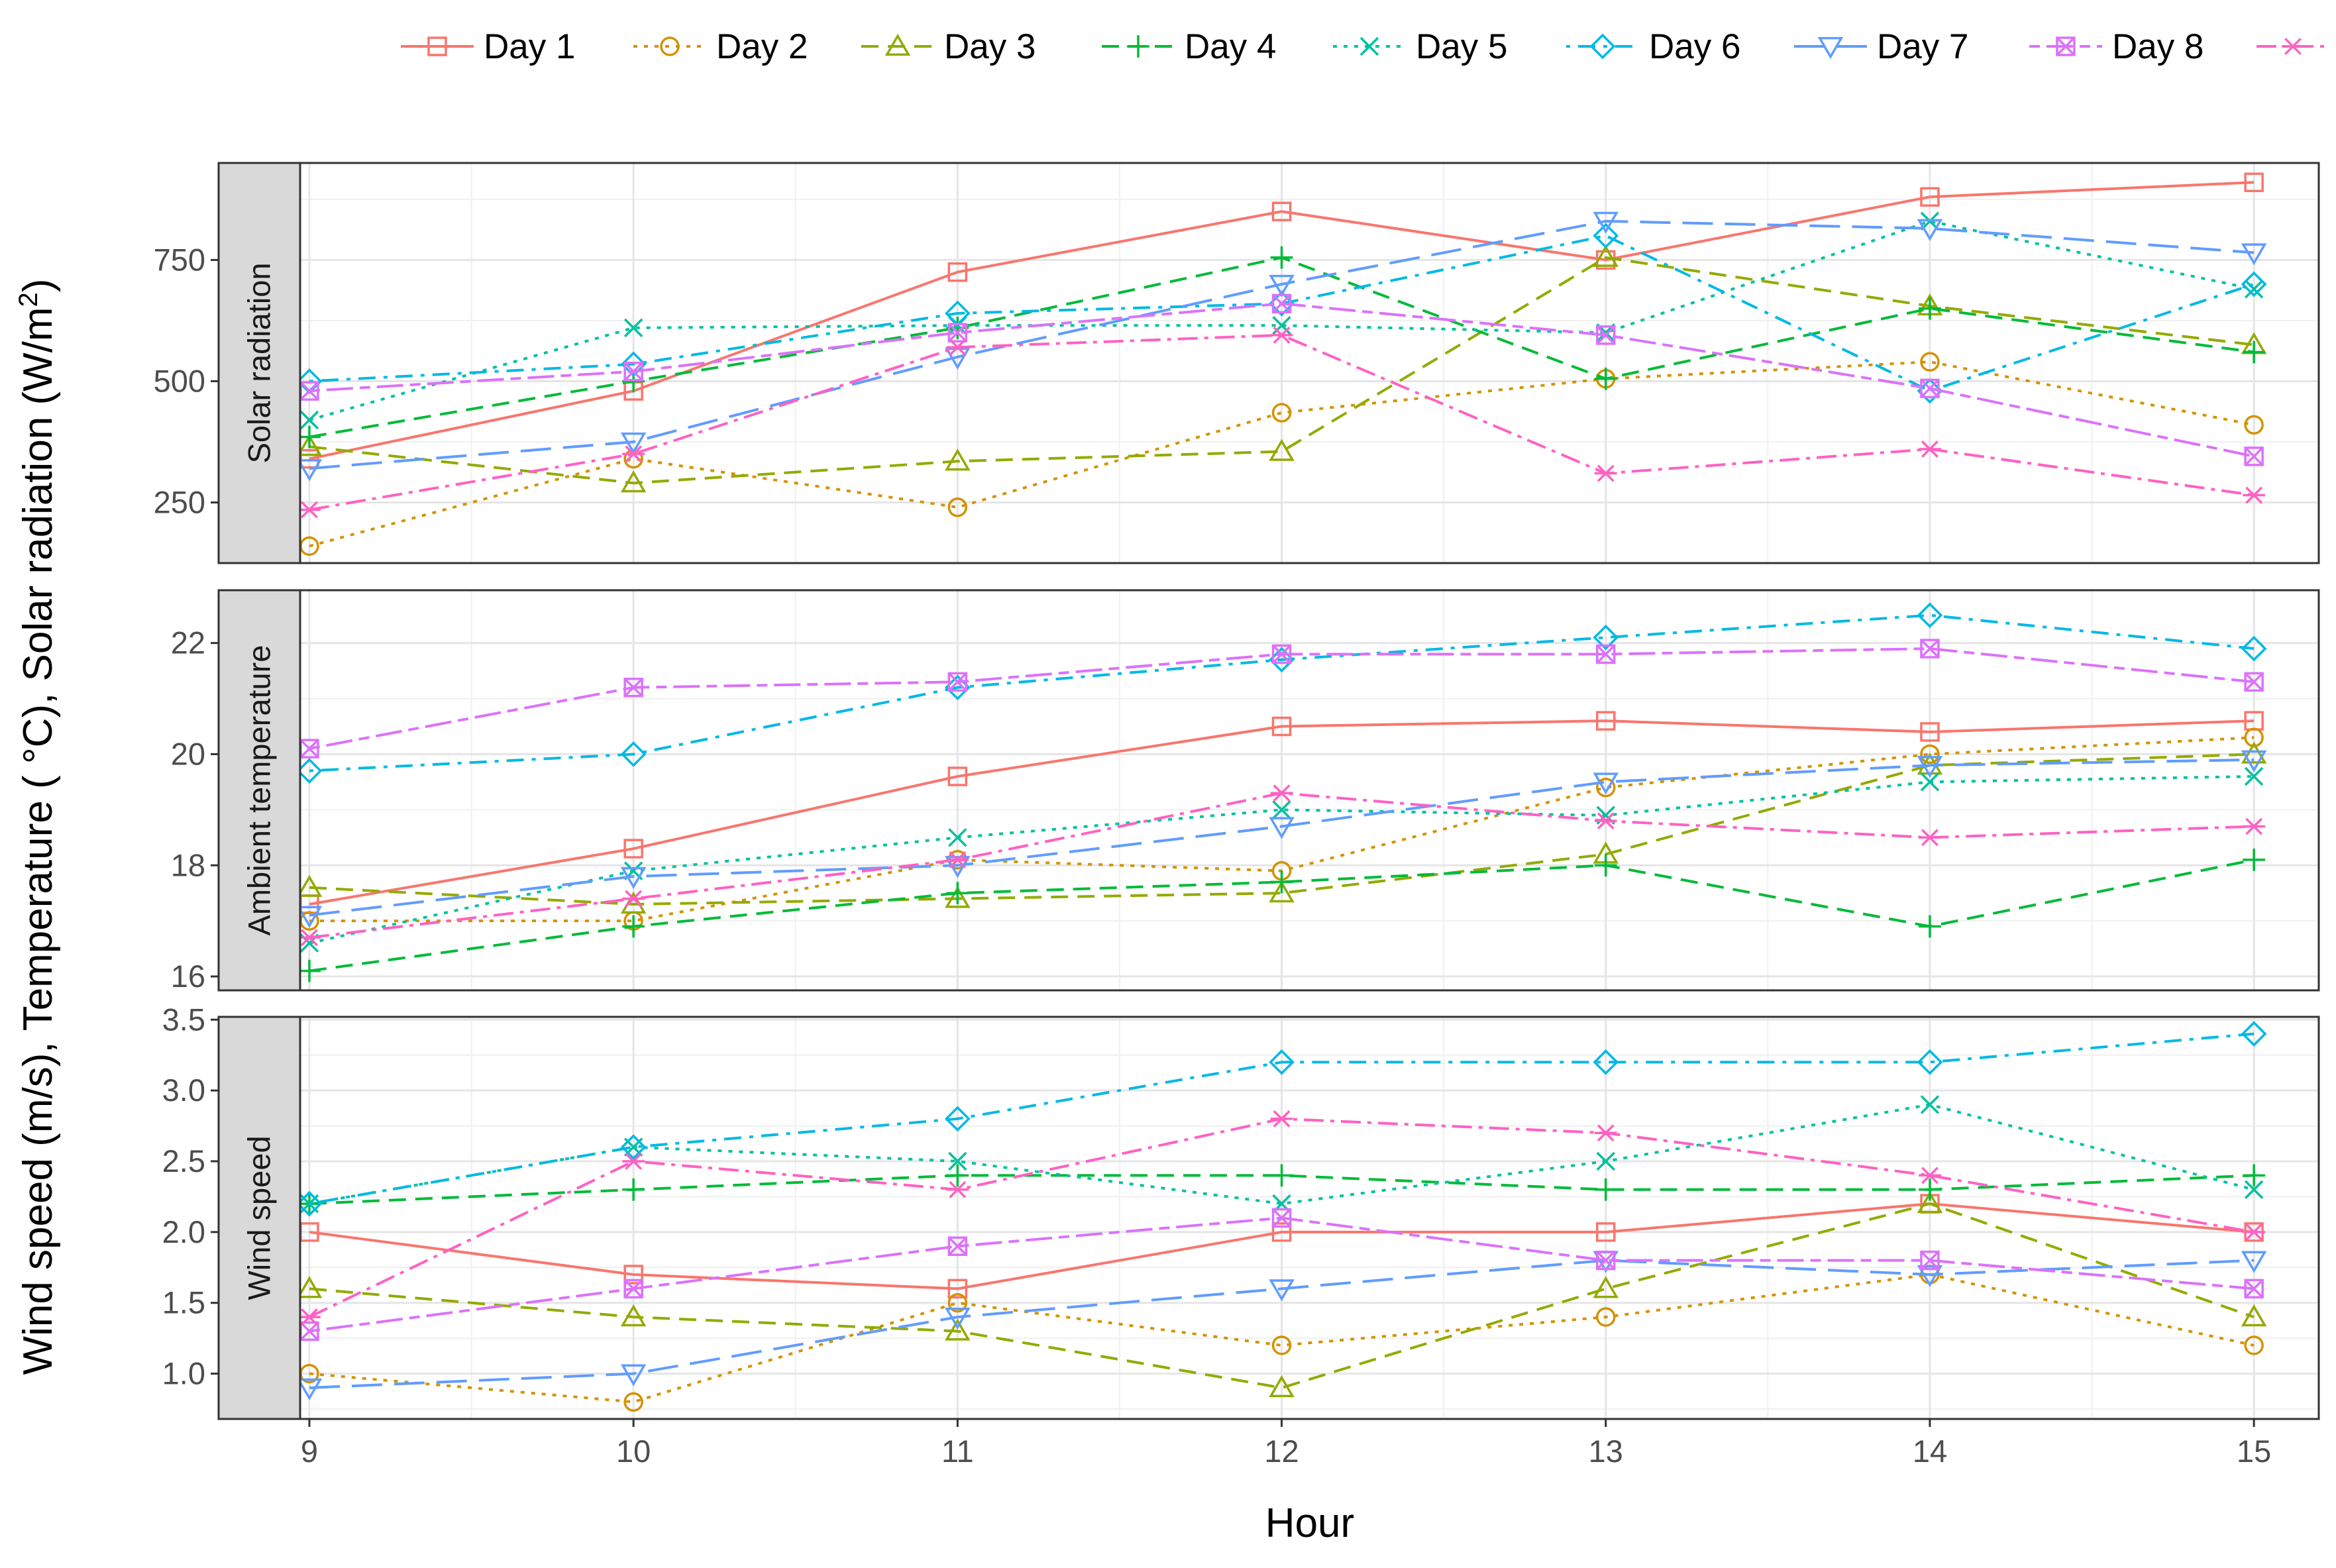  I want to click on x-tick-label: 9, so click(309, 1451).